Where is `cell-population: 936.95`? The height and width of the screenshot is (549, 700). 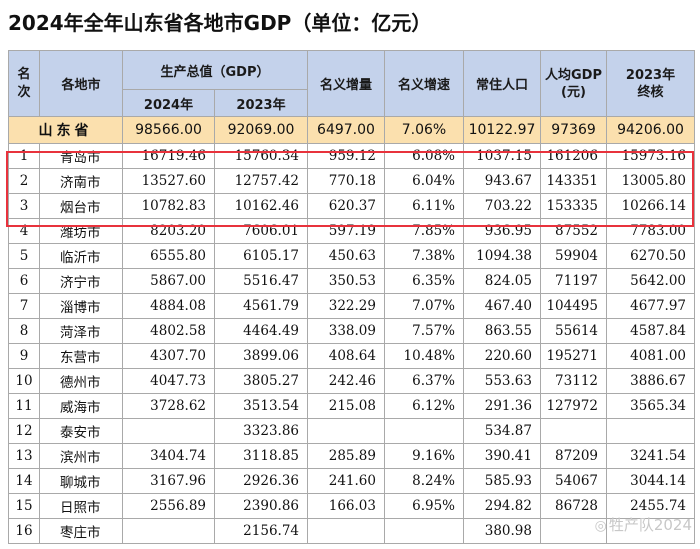 cell-population: 936.95 is located at coordinates (502, 231).